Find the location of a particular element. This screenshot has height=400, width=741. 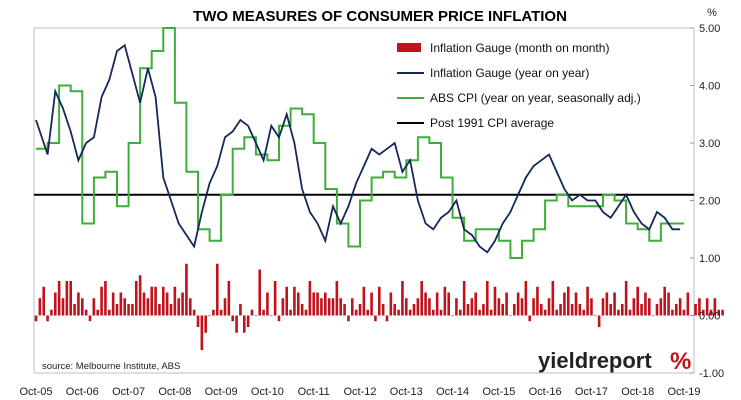

brand-wordmark: yieldreport is located at coordinates (595, 360).